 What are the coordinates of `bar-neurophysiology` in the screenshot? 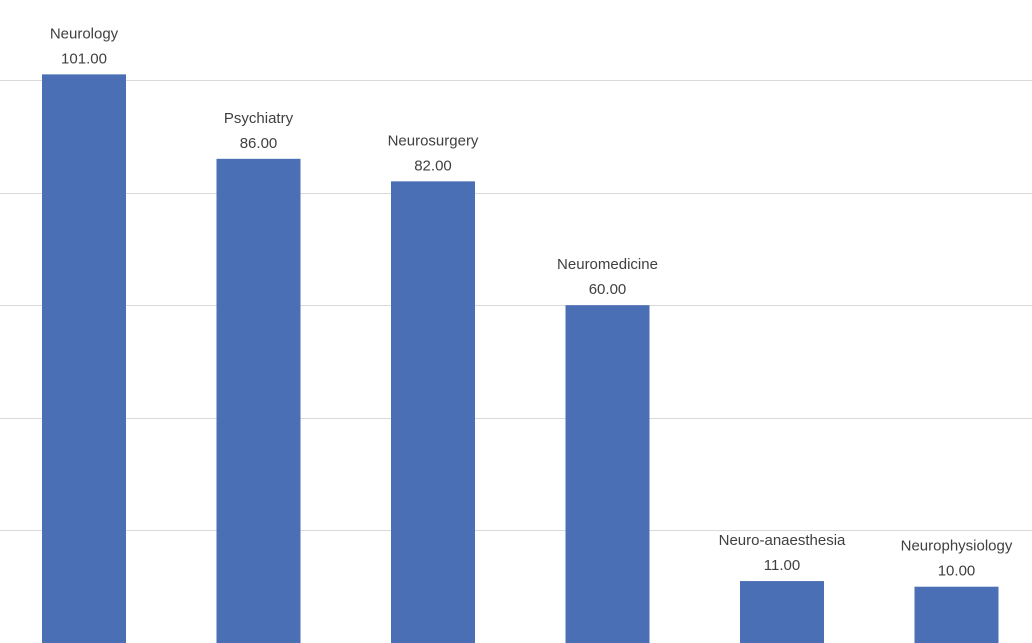 It's located at (956, 614).